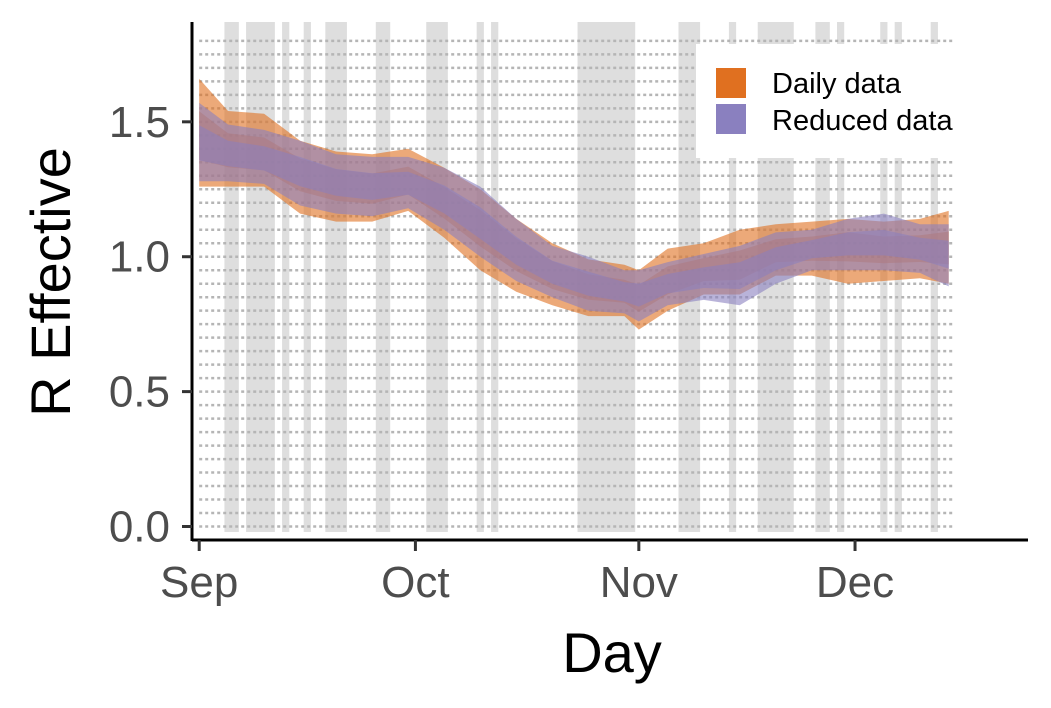  I want to click on y-axis-title: R Effective, so click(50, 282).